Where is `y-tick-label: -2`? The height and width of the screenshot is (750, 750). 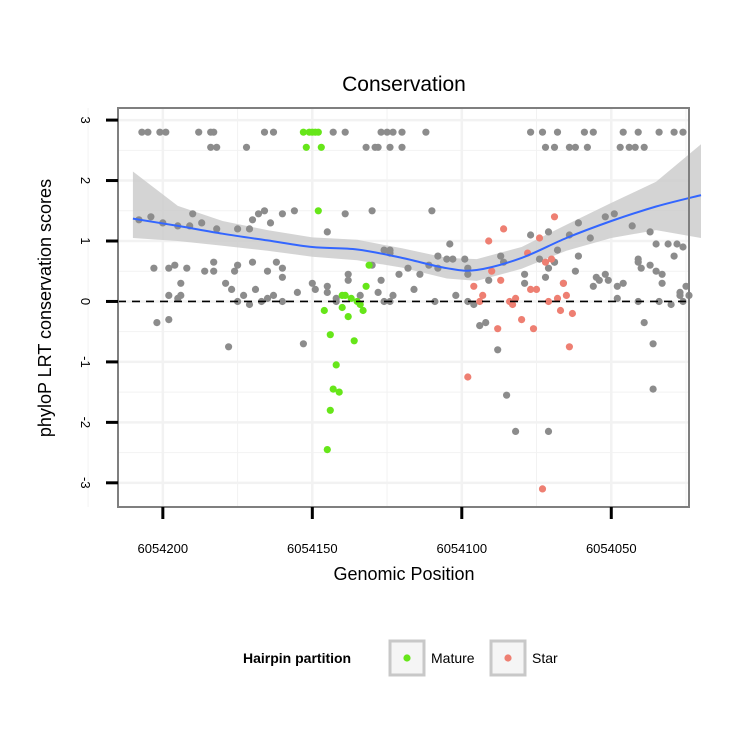
y-tick-label: -2 is located at coordinates (85, 423).